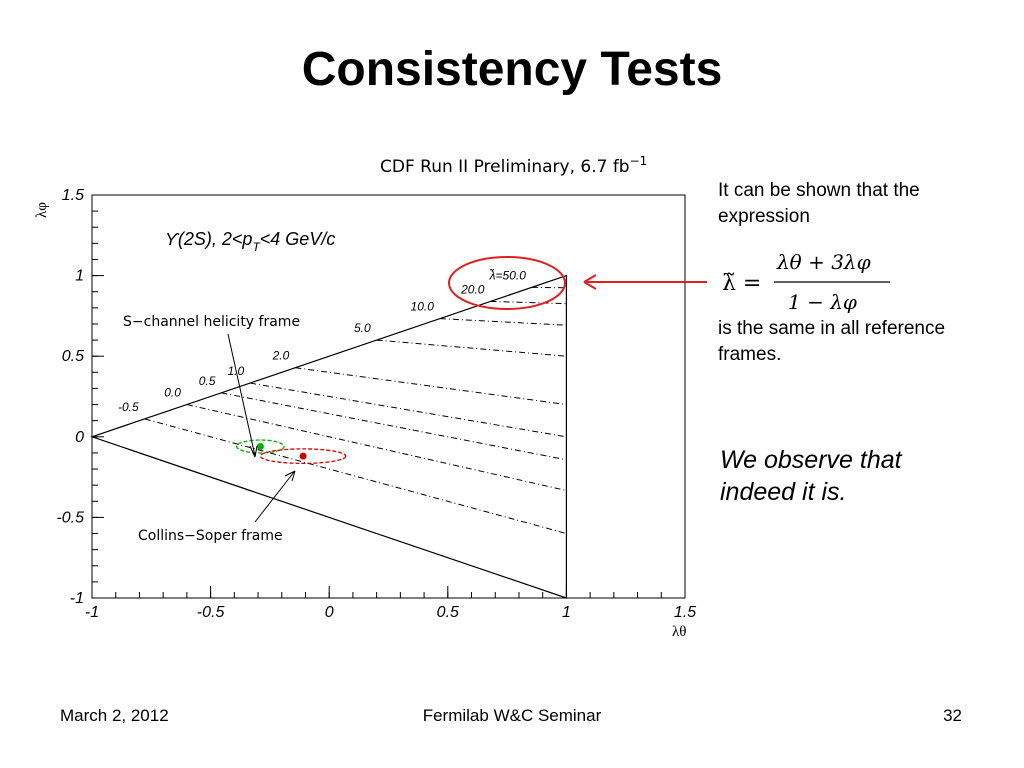 The height and width of the screenshot is (768, 1024). Describe the element at coordinates (210, 536) in the screenshot. I see `annotation-collins-soper: Collins−Soper frame` at that location.